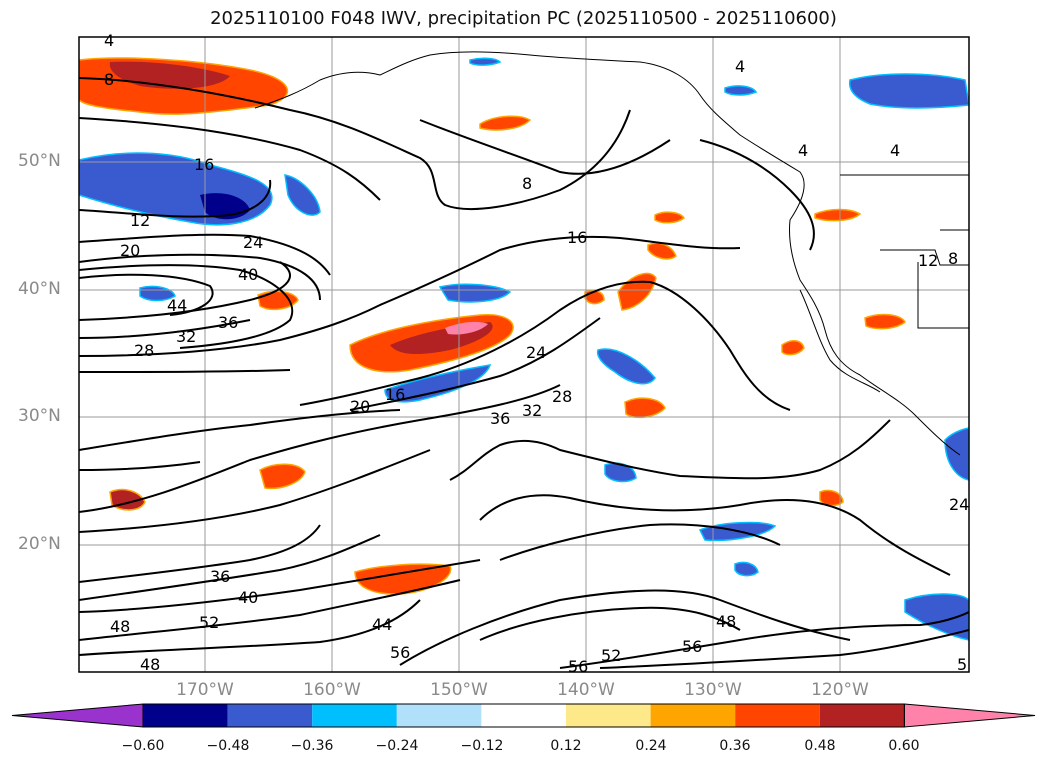 Image resolution: width=1047 pixels, height=765 pixels. Describe the element at coordinates (735, 746) in the screenshot. I see `colorbar-tick-label: 0.36` at that location.